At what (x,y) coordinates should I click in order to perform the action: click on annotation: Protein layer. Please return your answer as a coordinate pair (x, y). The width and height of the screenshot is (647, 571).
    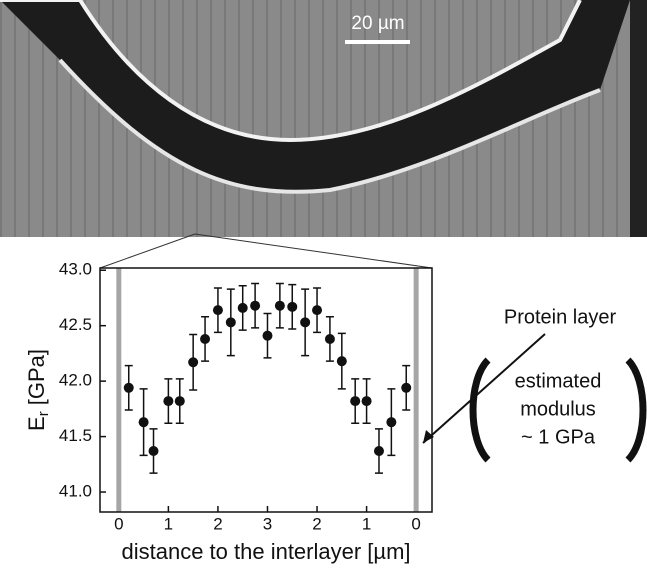
    Looking at the image, I should click on (560, 317).